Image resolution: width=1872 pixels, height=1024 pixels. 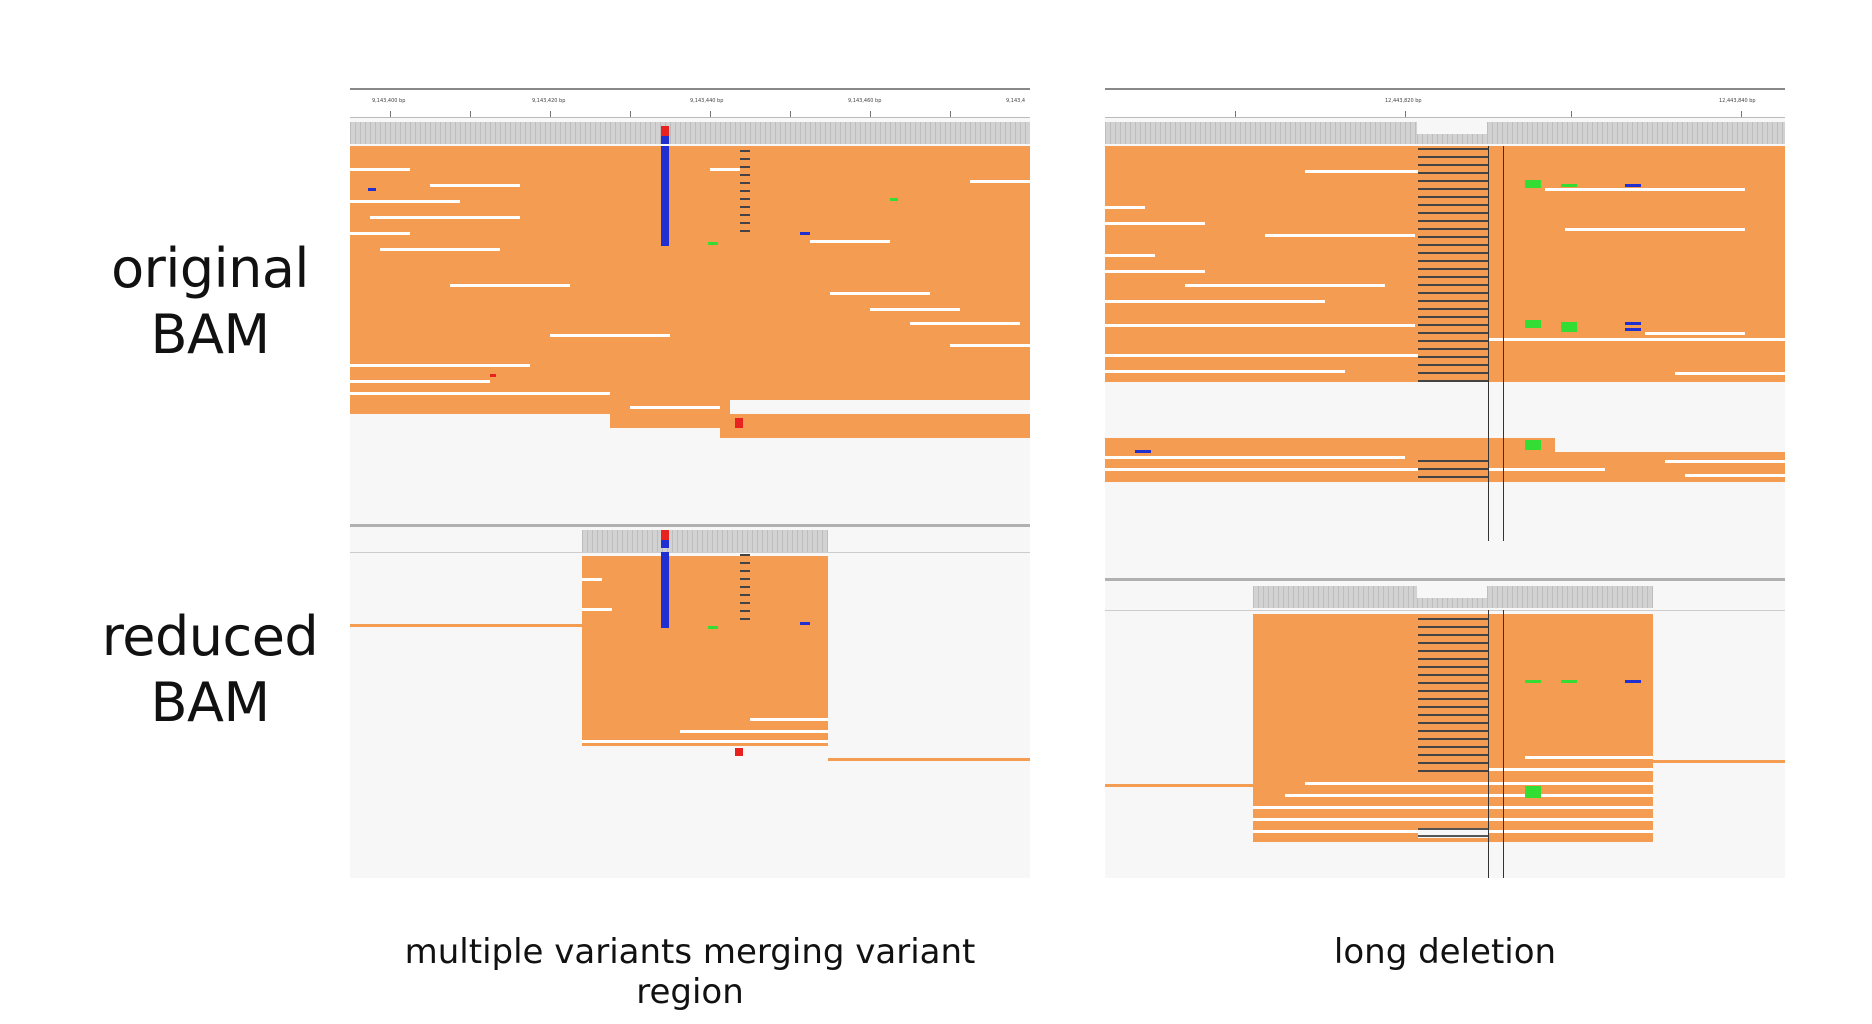 I want to click on reduced-label-line1: reduced, so click(x=210, y=636).